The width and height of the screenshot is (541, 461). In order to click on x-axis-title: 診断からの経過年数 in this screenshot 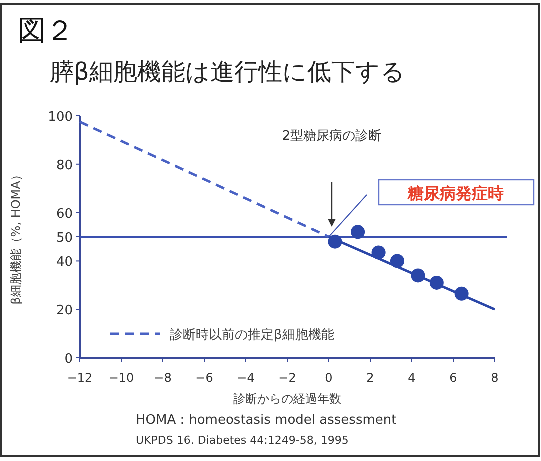, I will do `click(288, 399)`.